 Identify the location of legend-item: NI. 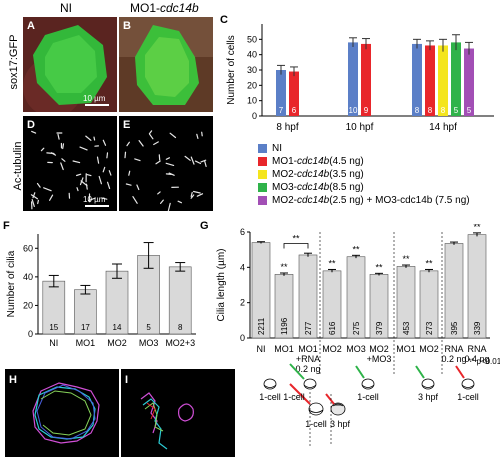
(378, 148).